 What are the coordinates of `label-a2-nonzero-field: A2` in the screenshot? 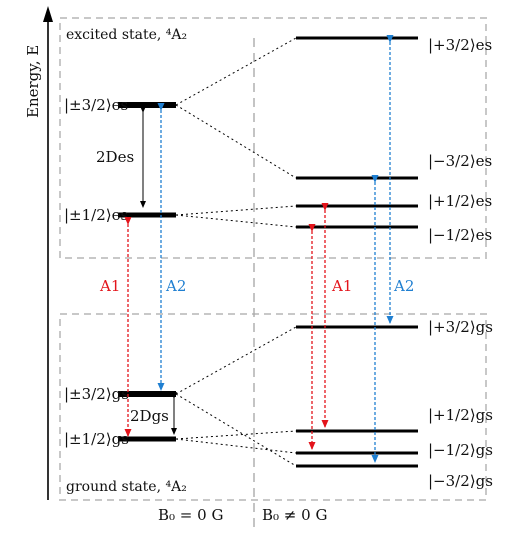 It's located at (403, 286).